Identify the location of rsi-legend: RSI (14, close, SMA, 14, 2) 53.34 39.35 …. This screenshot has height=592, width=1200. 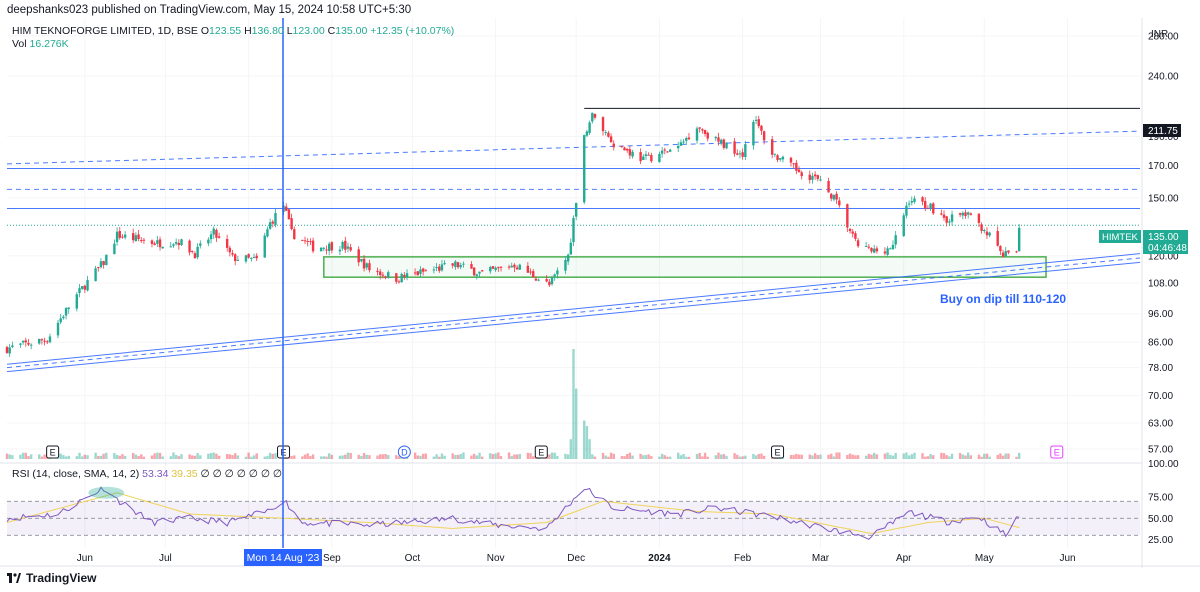
(147, 474).